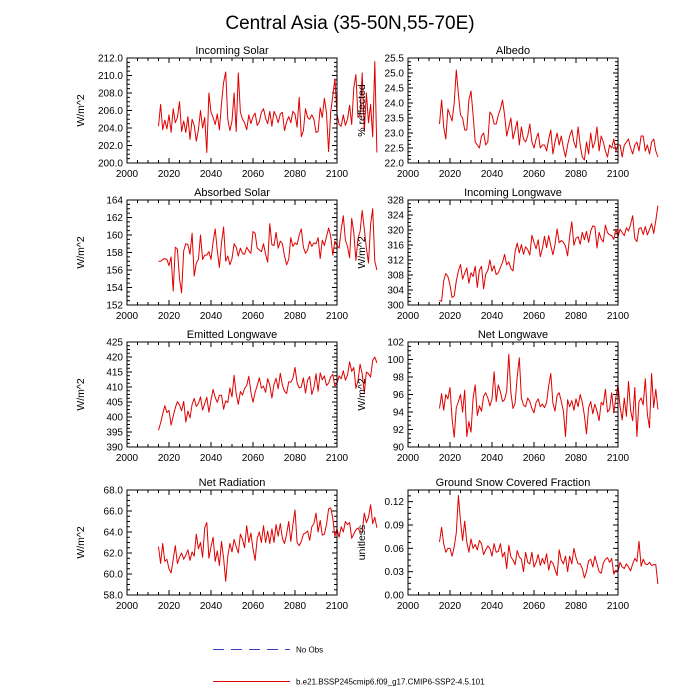 Image resolution: width=700 pixels, height=700 pixels. What do you see at coordinates (114, 288) in the screenshot?
I see `y-tick-label: 154` at bounding box center [114, 288].